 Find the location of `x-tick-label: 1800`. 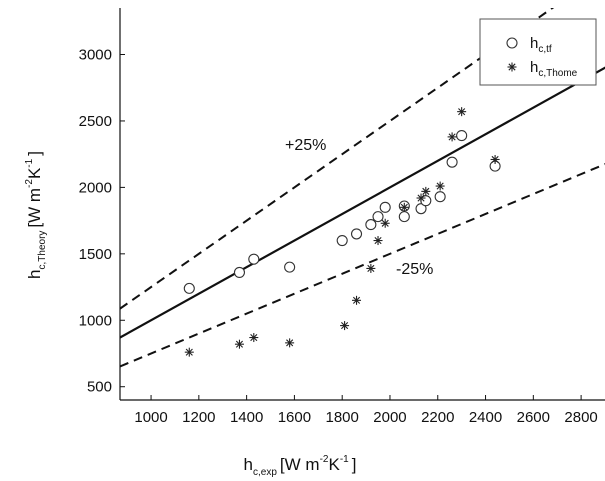

x-tick-label: 1800 is located at coordinates (342, 417).